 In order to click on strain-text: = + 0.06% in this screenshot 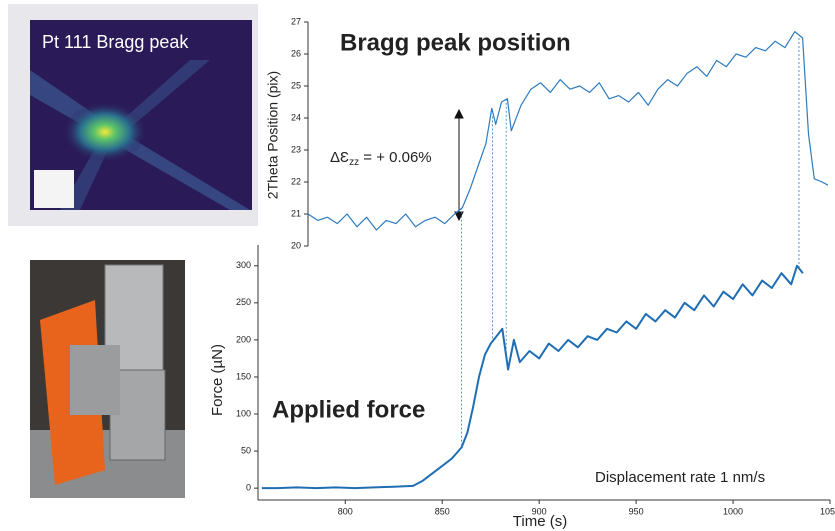, I will do `click(395, 157)`.